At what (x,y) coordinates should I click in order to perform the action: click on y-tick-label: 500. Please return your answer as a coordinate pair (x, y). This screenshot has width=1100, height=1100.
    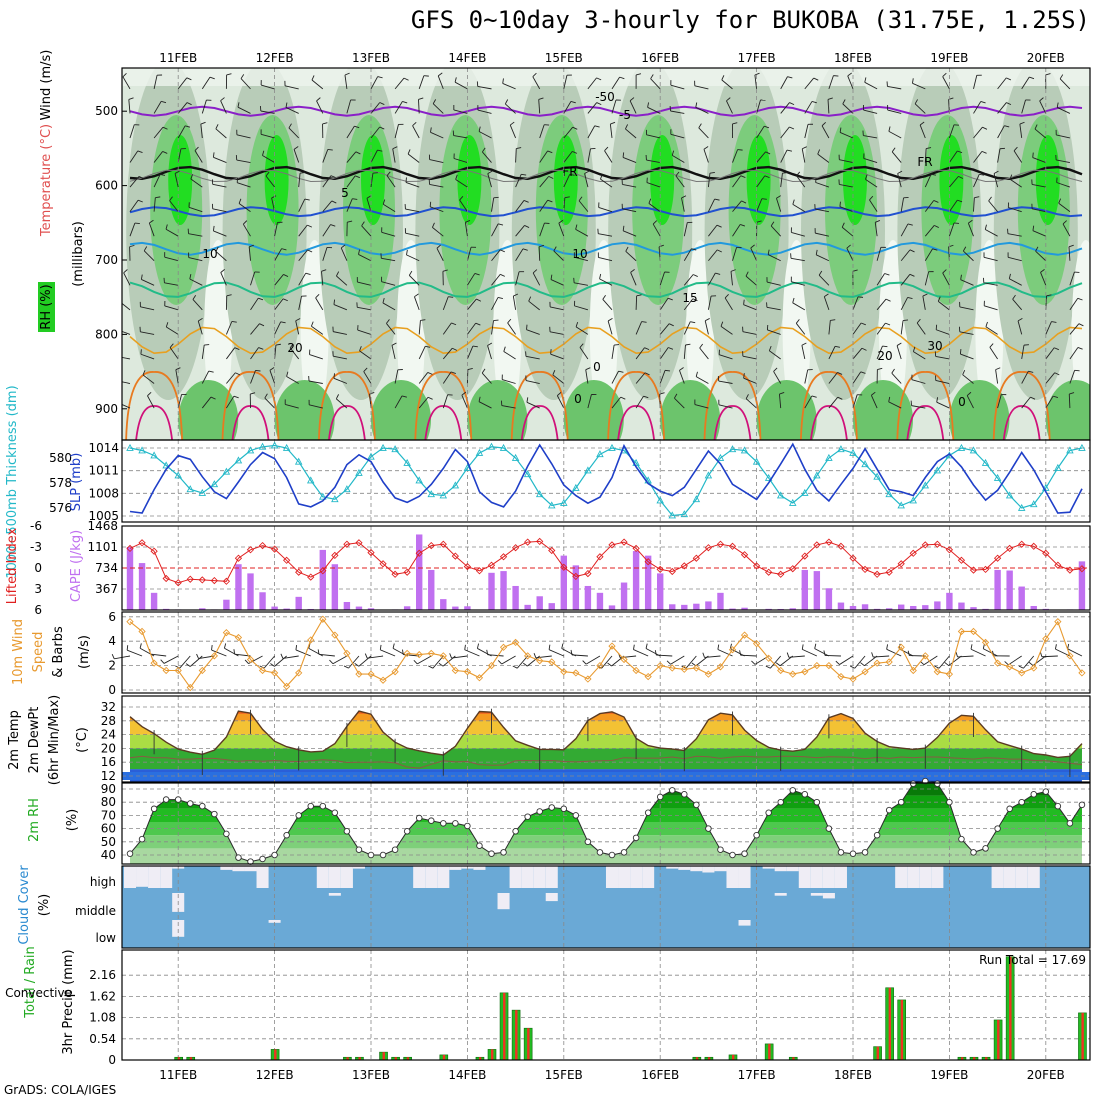
    Looking at the image, I should click on (106, 111).